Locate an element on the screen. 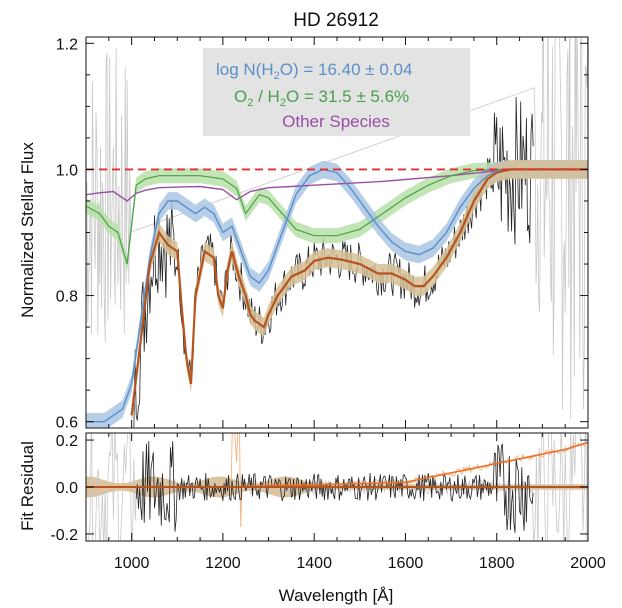 This screenshot has width=622, height=608. o2-series-line is located at coordinates (337, 216).